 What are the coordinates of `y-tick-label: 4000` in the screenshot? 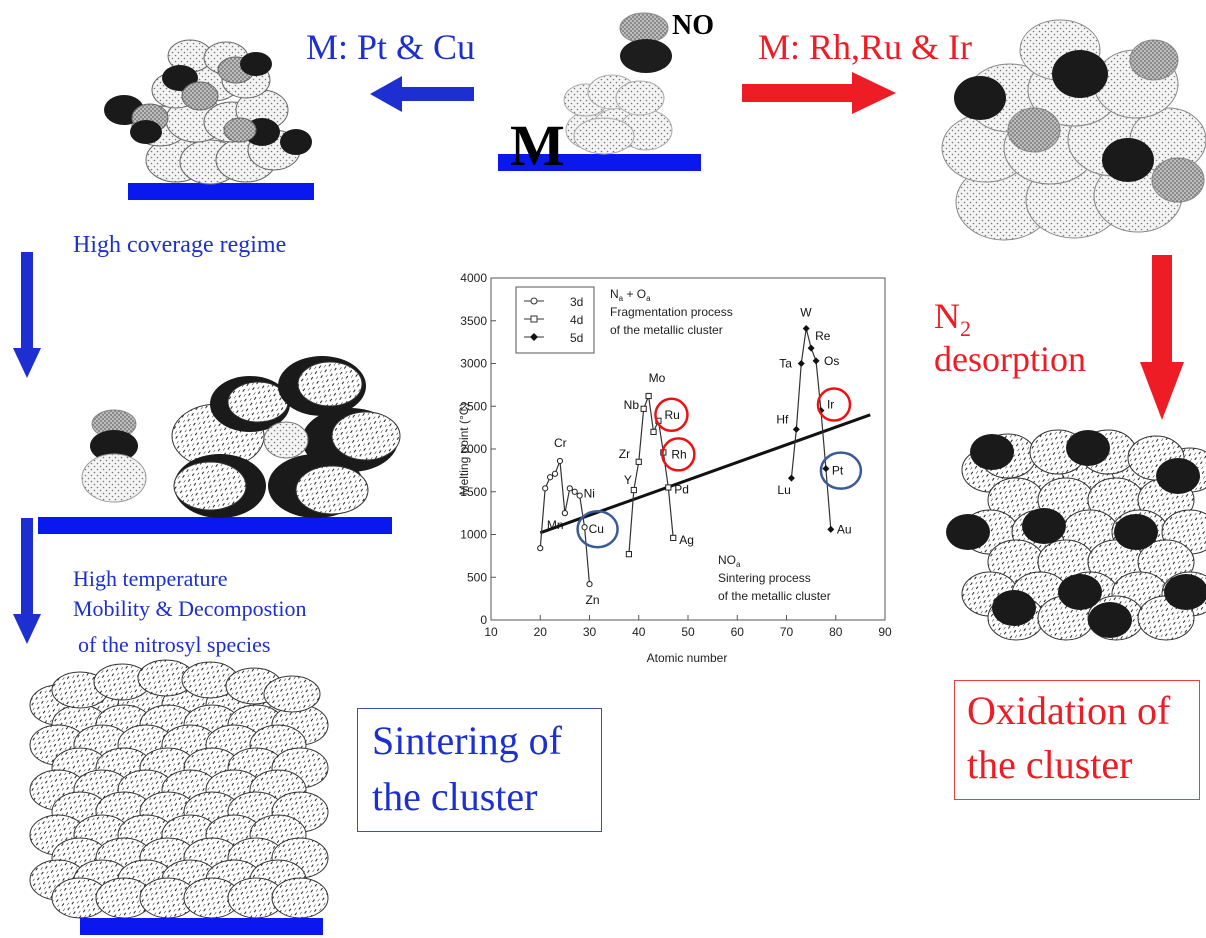 It's located at (473, 278).